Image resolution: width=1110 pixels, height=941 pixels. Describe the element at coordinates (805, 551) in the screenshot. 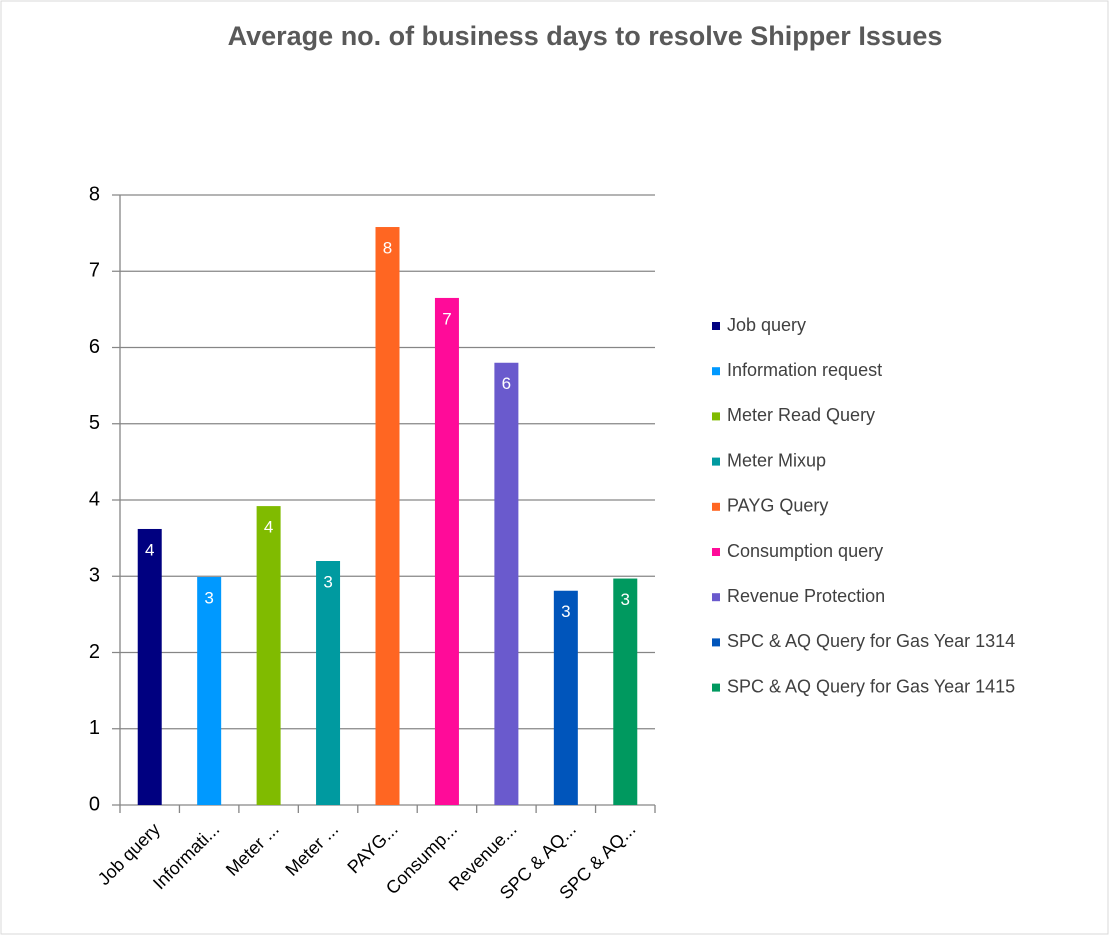

I see `legend-label: Consumption query` at that location.